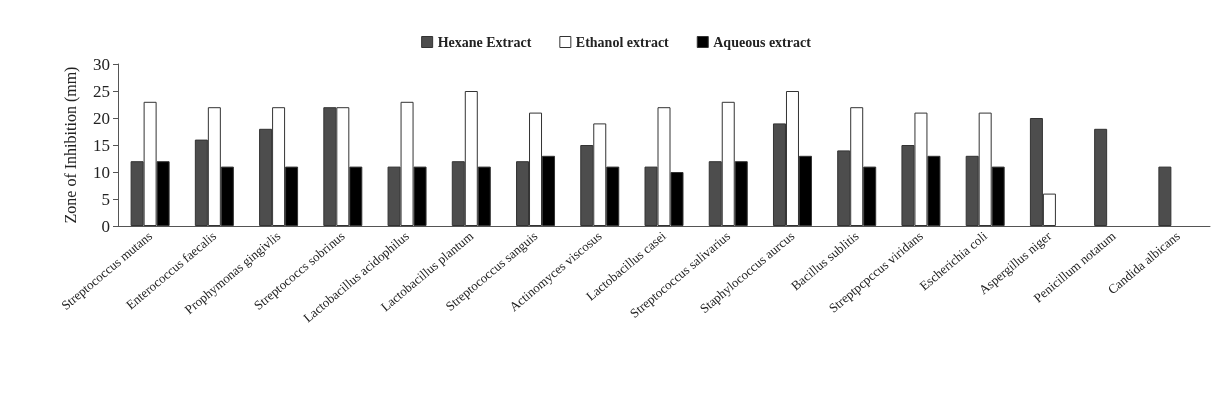  I want to click on y-tick-label: 25, so click(101, 91).